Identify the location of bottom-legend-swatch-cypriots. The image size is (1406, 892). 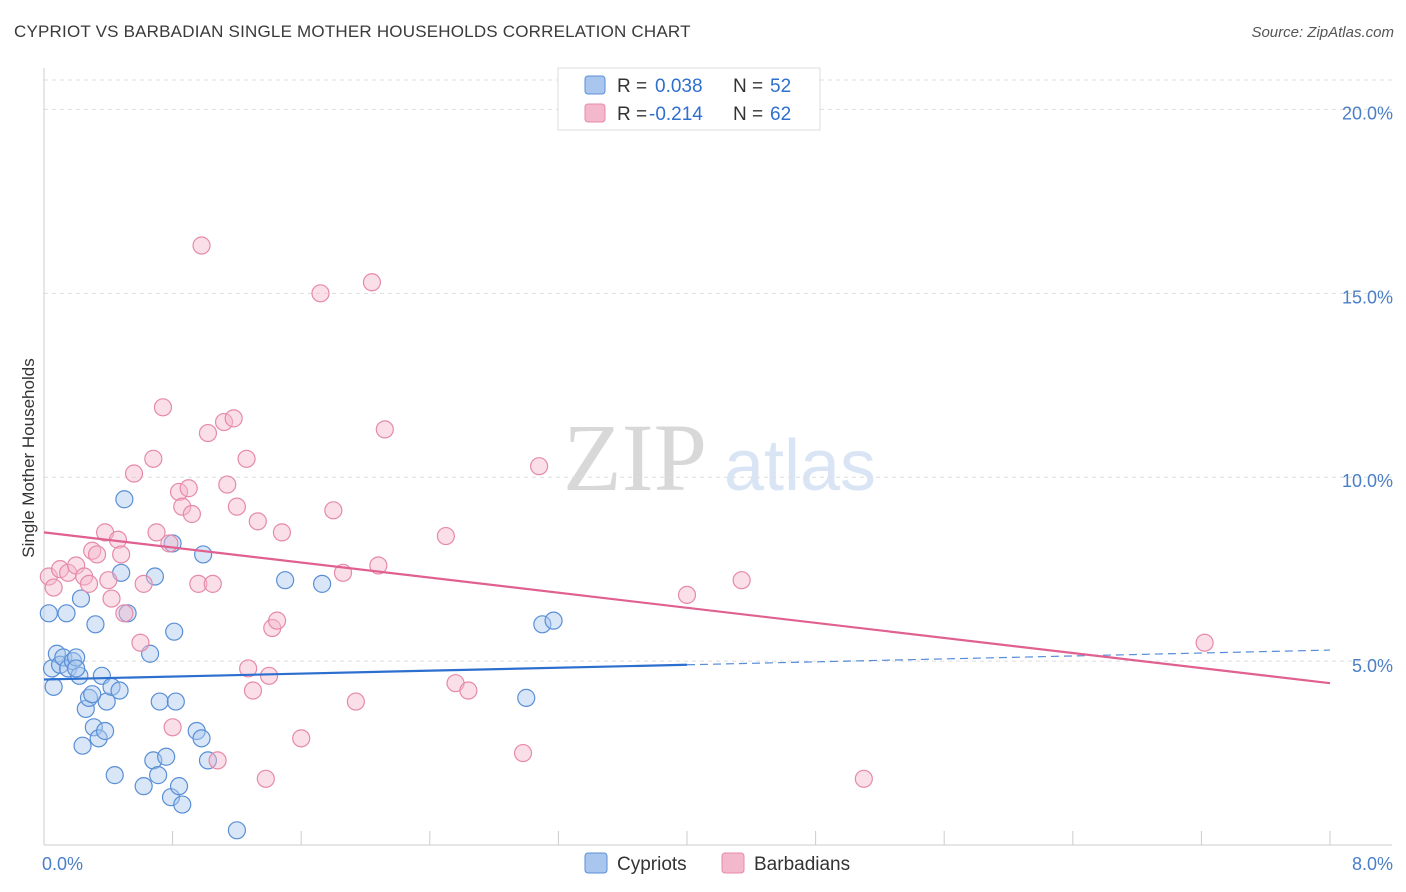
(596, 863).